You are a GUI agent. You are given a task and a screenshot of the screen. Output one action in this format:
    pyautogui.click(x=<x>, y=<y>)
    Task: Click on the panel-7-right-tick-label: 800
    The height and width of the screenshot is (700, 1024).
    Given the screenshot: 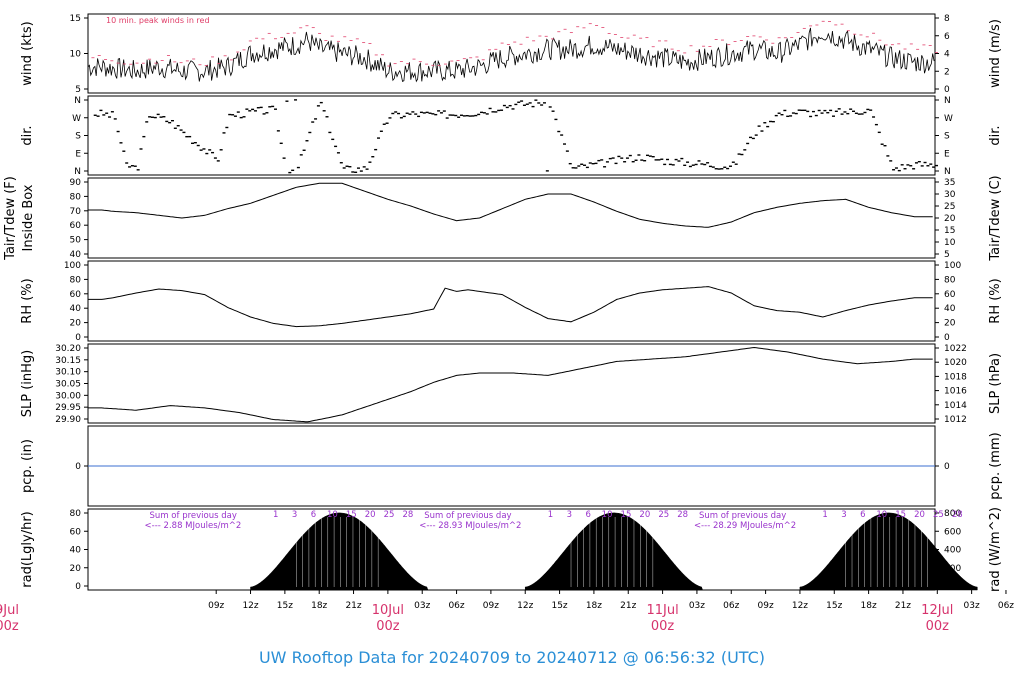 What is the action you would take?
    pyautogui.click(x=952, y=514)
    